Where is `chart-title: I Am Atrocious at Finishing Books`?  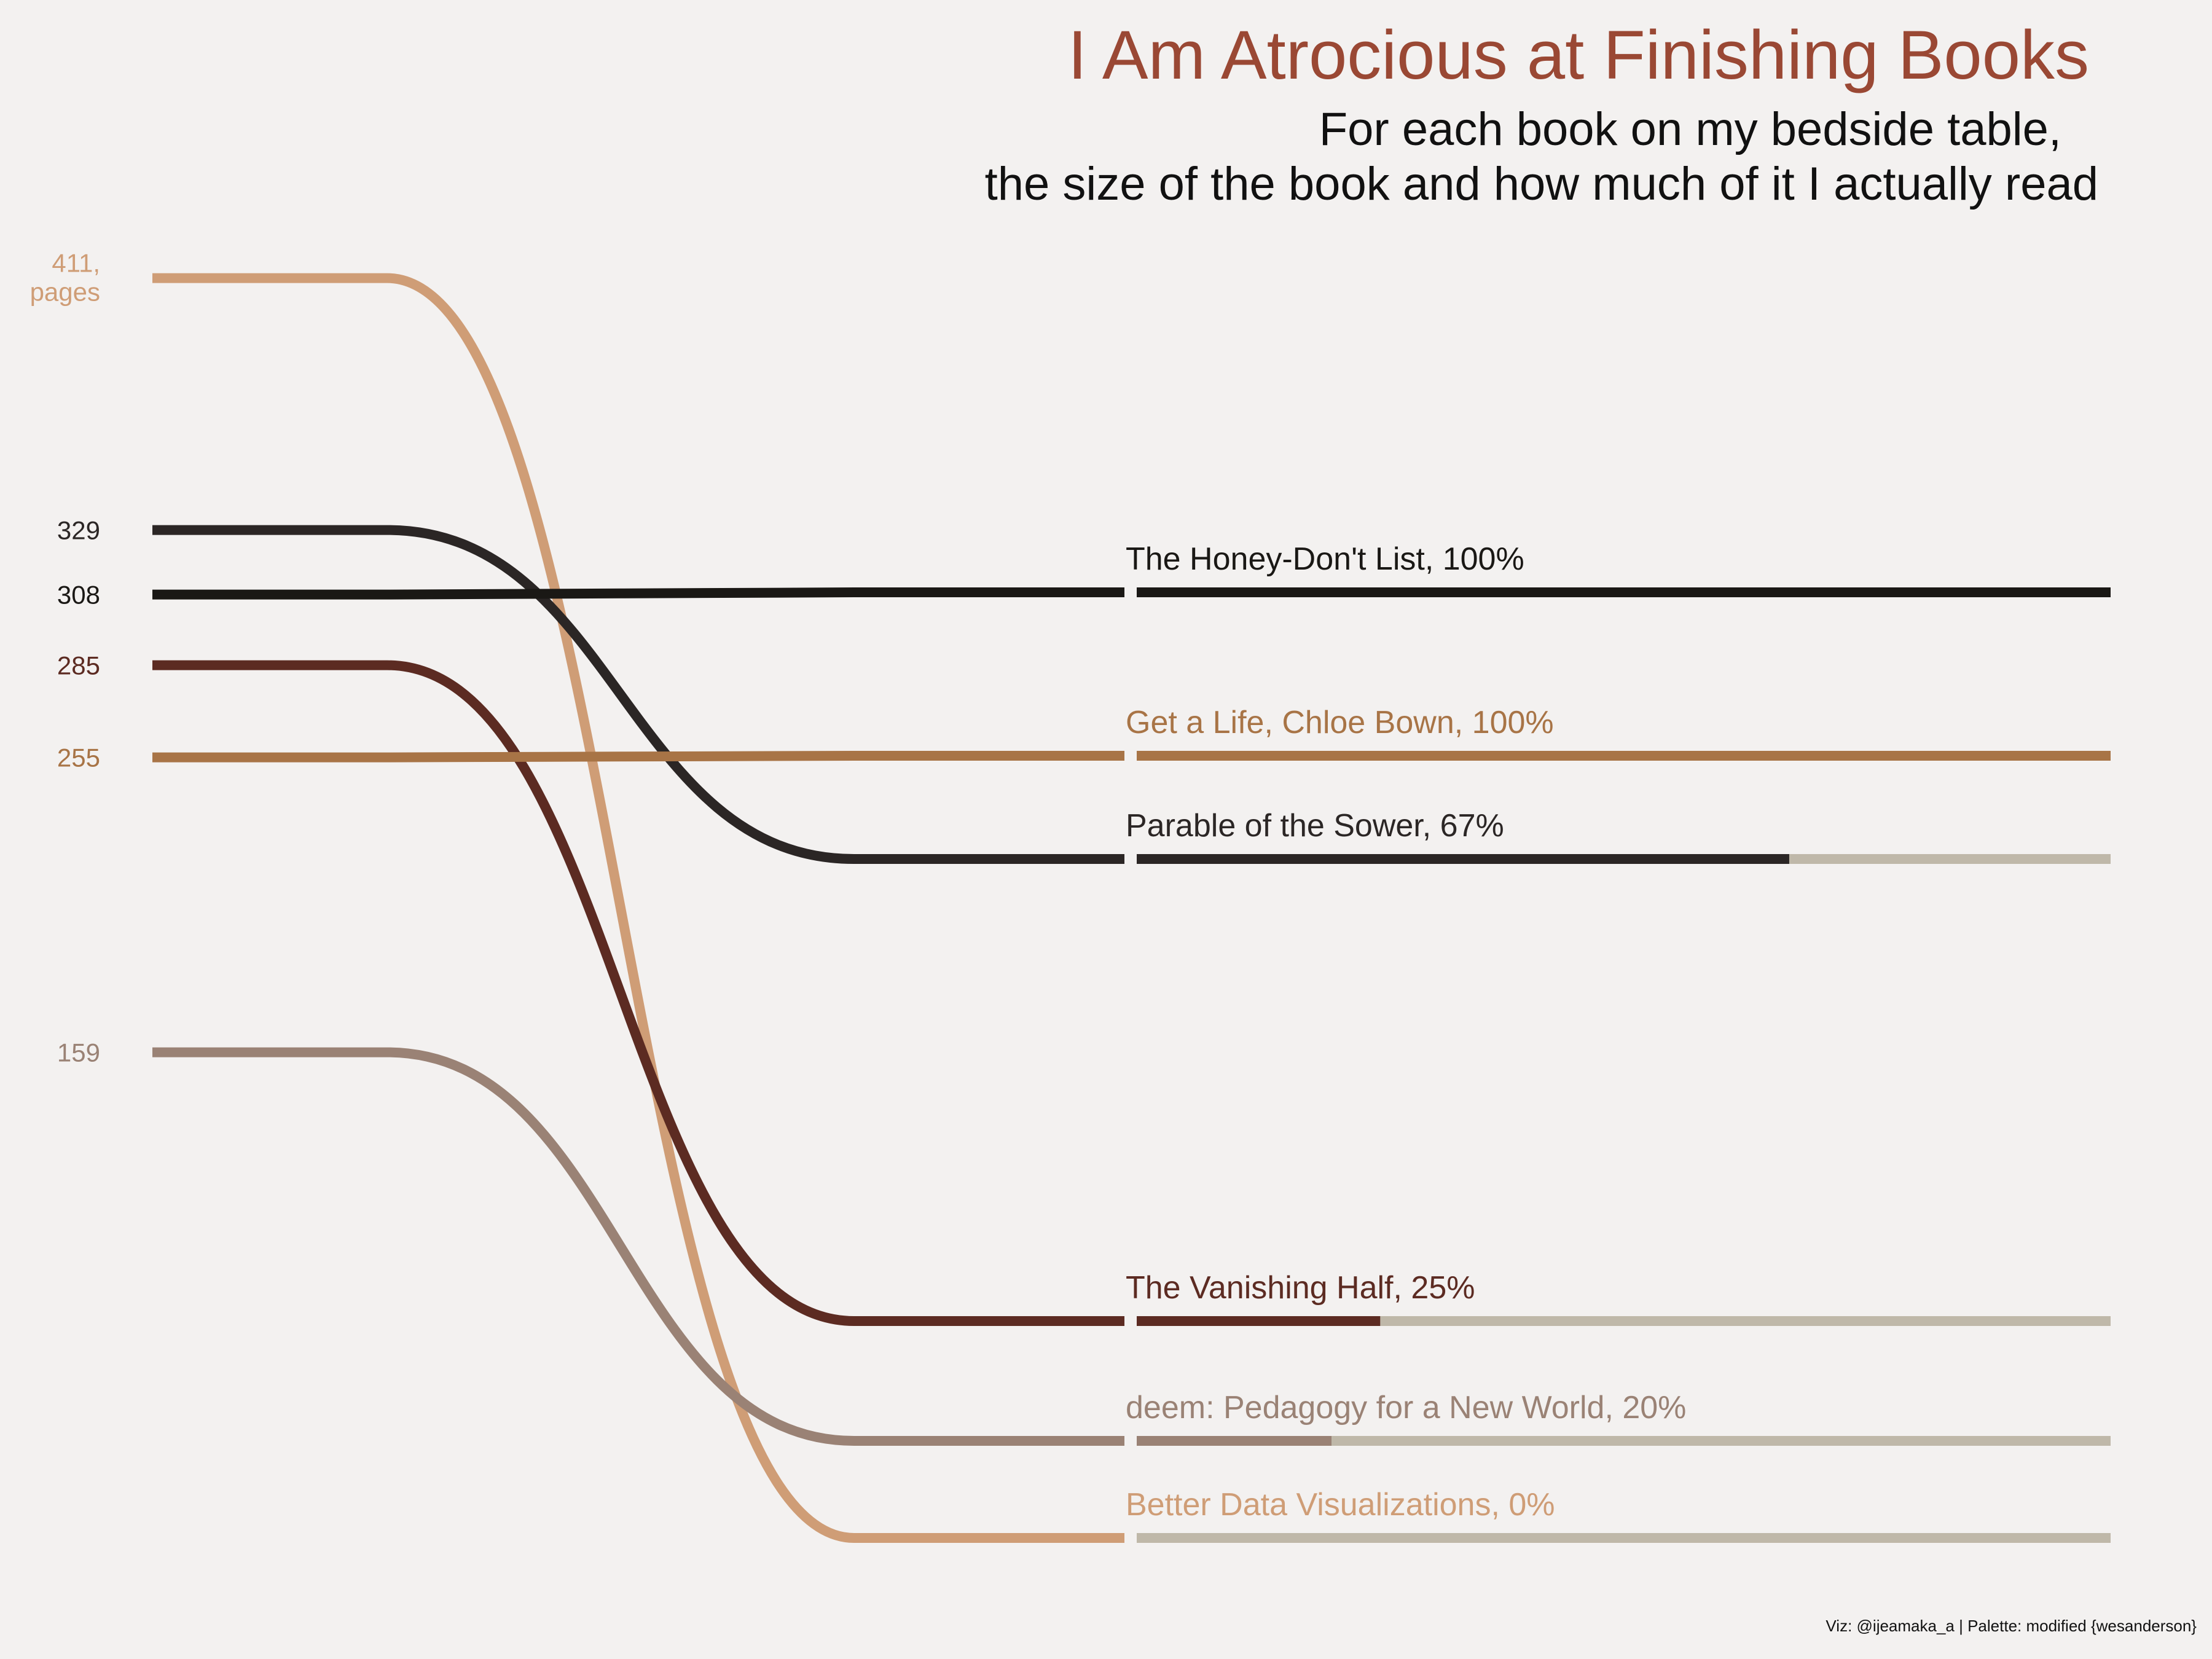
chart-title: I Am Atrocious at Finishing Books is located at coordinates (1578, 55).